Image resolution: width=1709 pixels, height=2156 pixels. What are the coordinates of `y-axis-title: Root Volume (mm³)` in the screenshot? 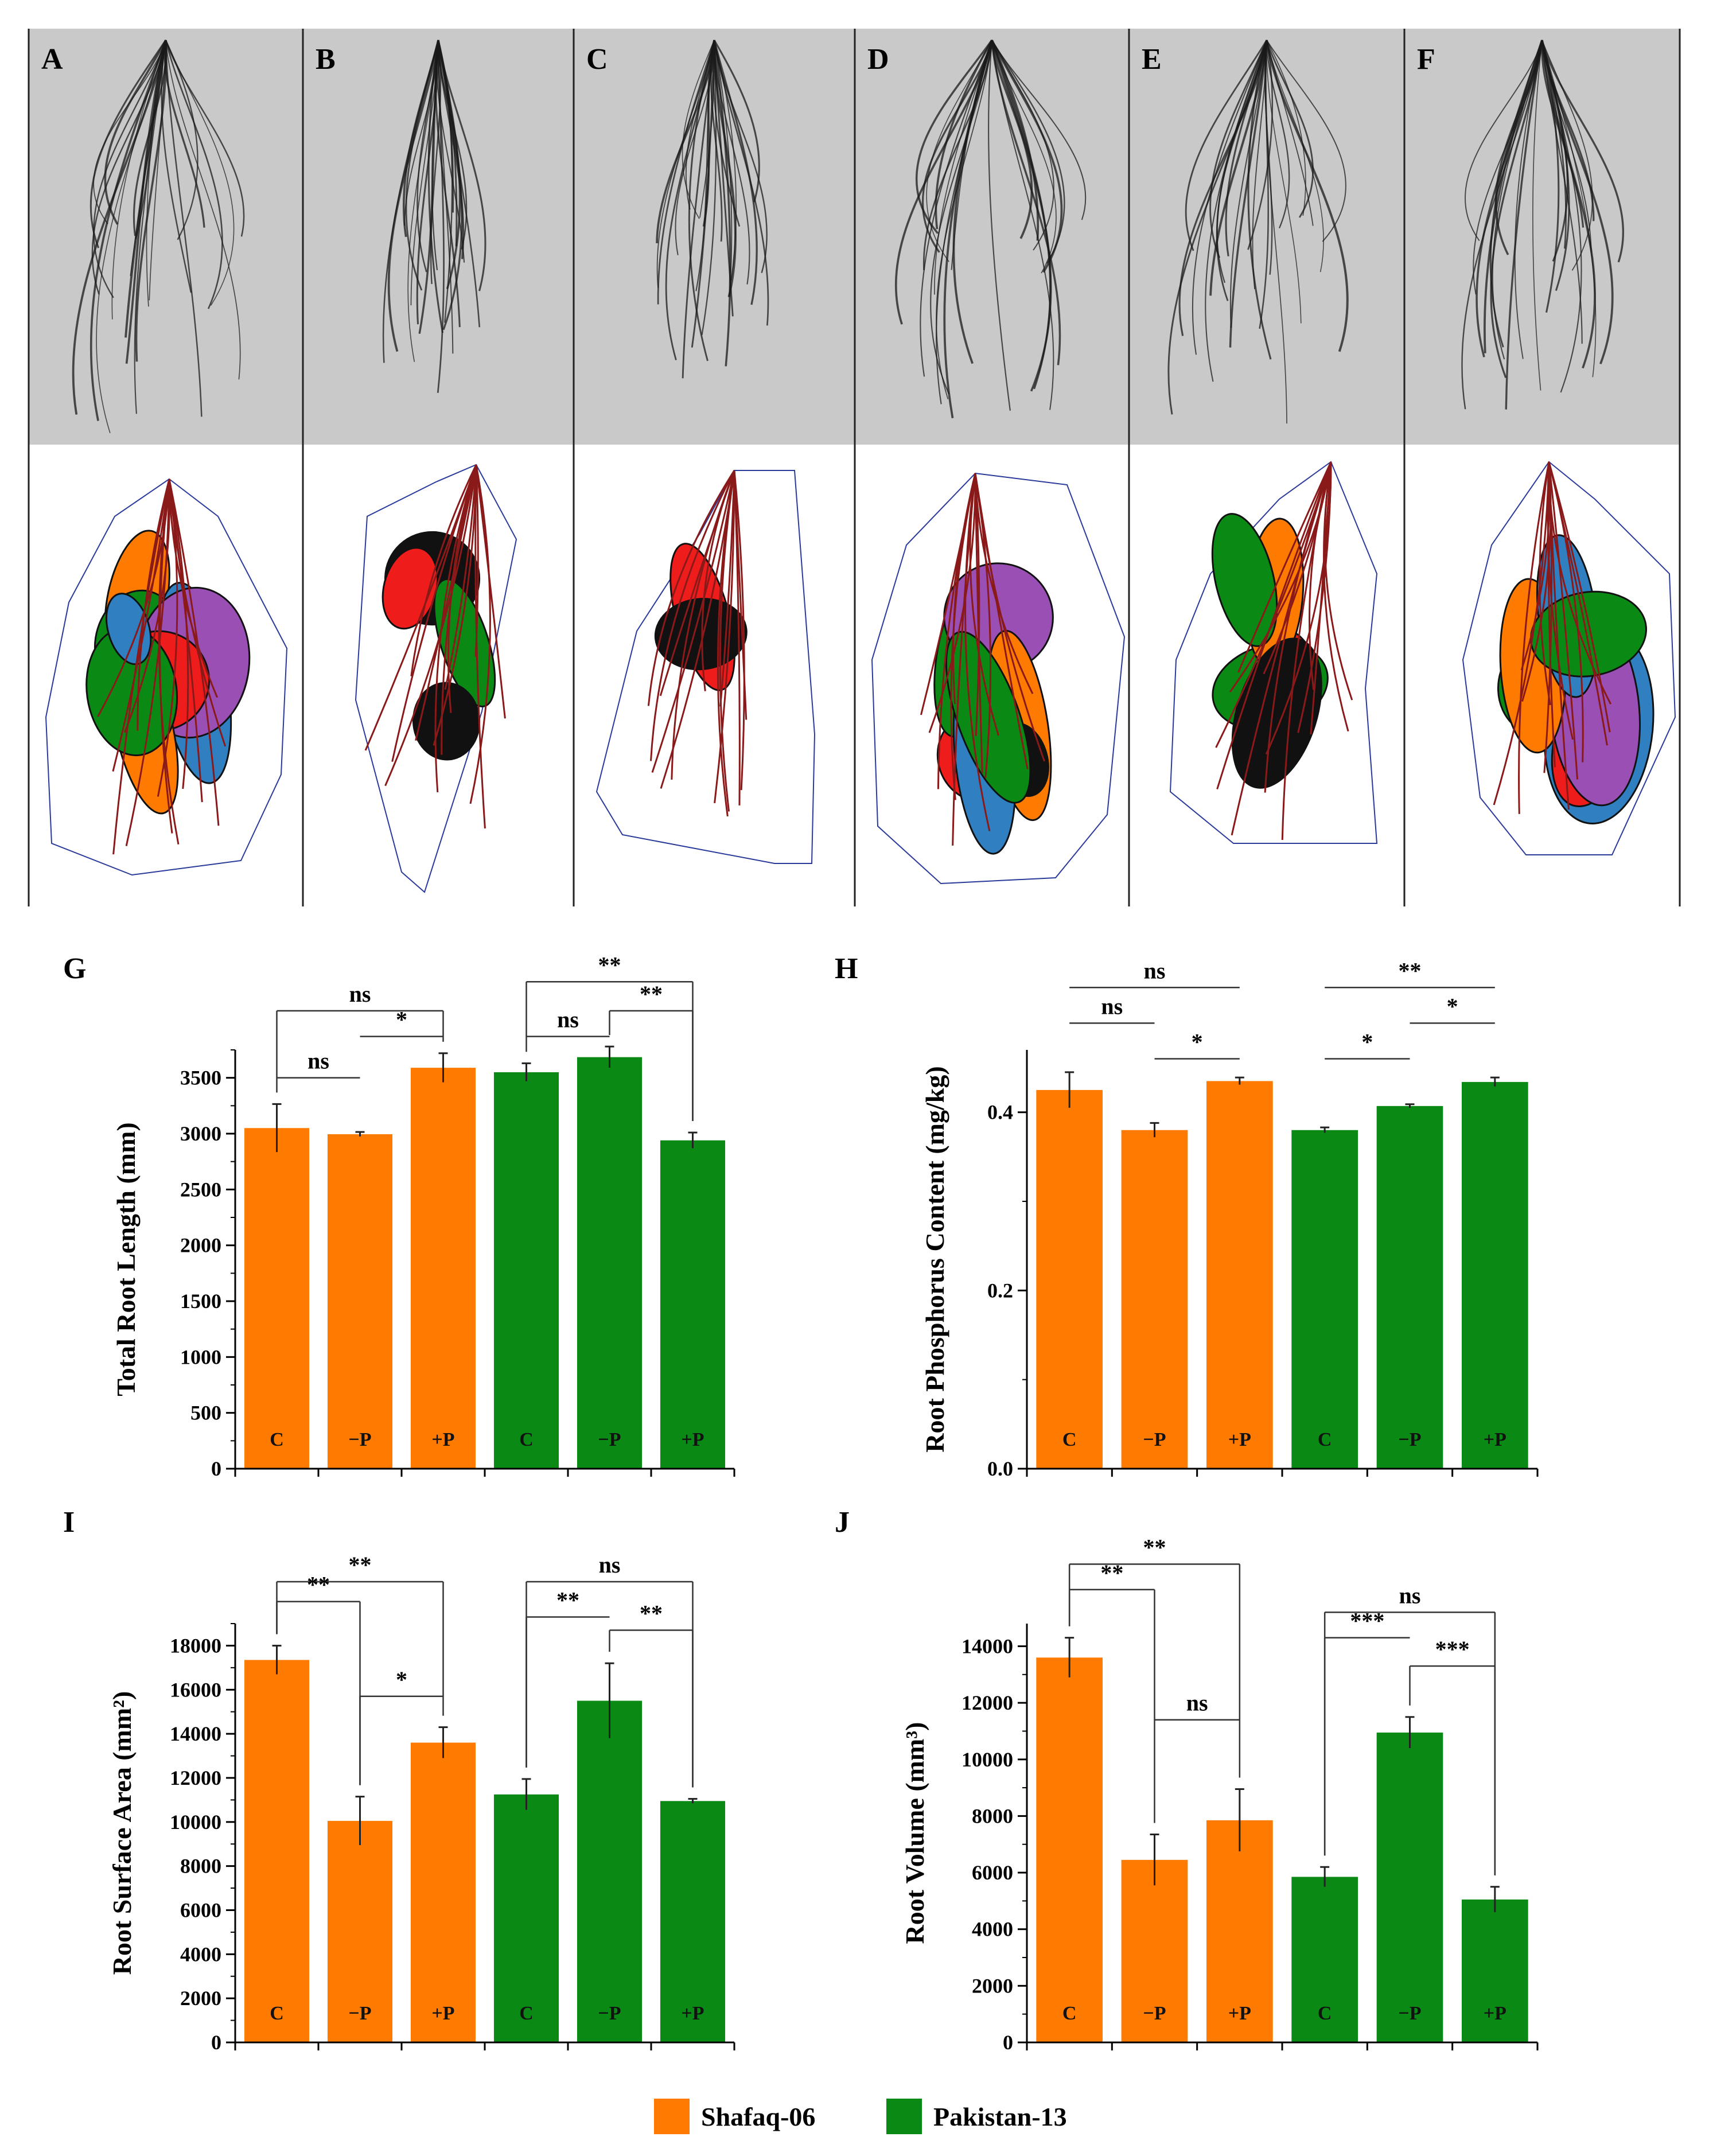 It's located at (914, 1833).